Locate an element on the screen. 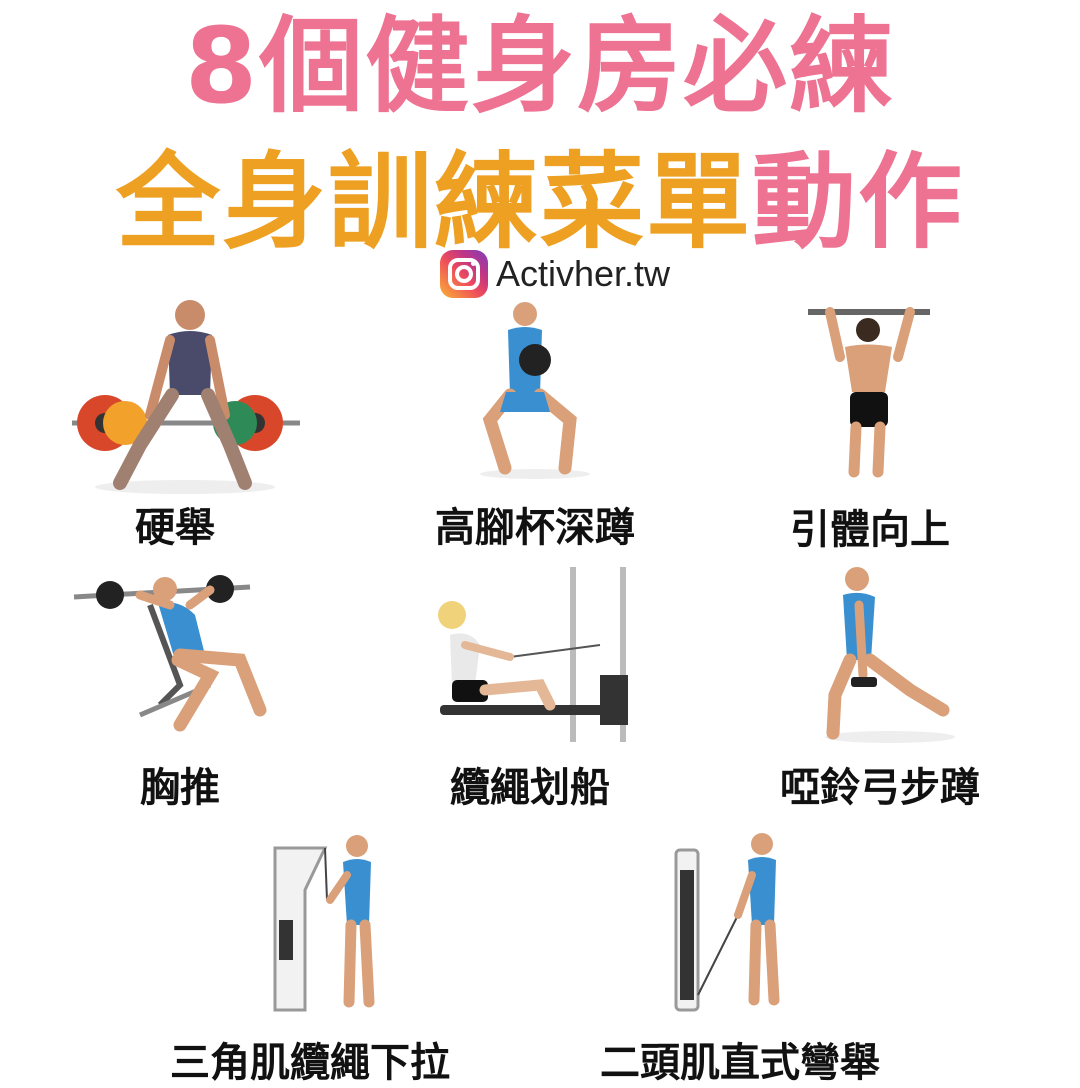 The height and width of the screenshot is (1088, 1080). title-line-2: 全身訓練菜單動作 is located at coordinates (540, 202).